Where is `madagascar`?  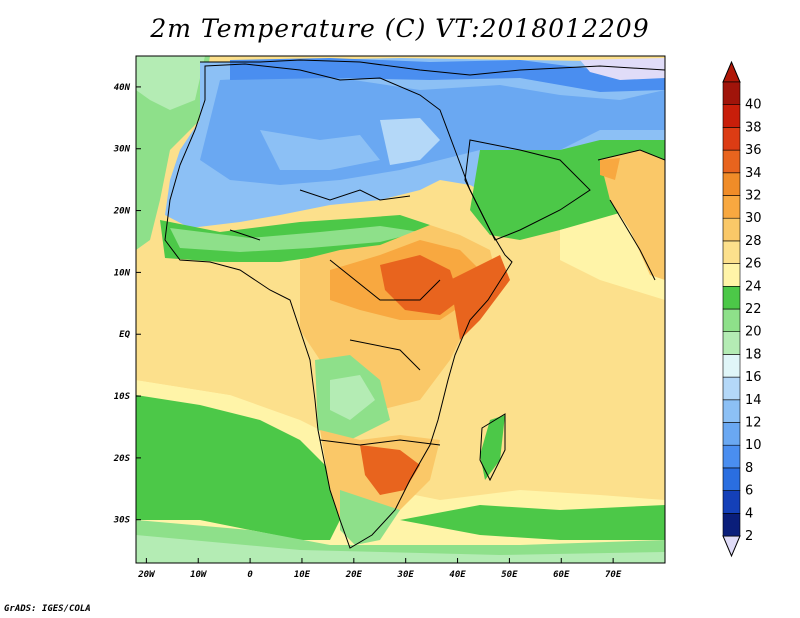
madagascar is located at coordinates (492, 447).